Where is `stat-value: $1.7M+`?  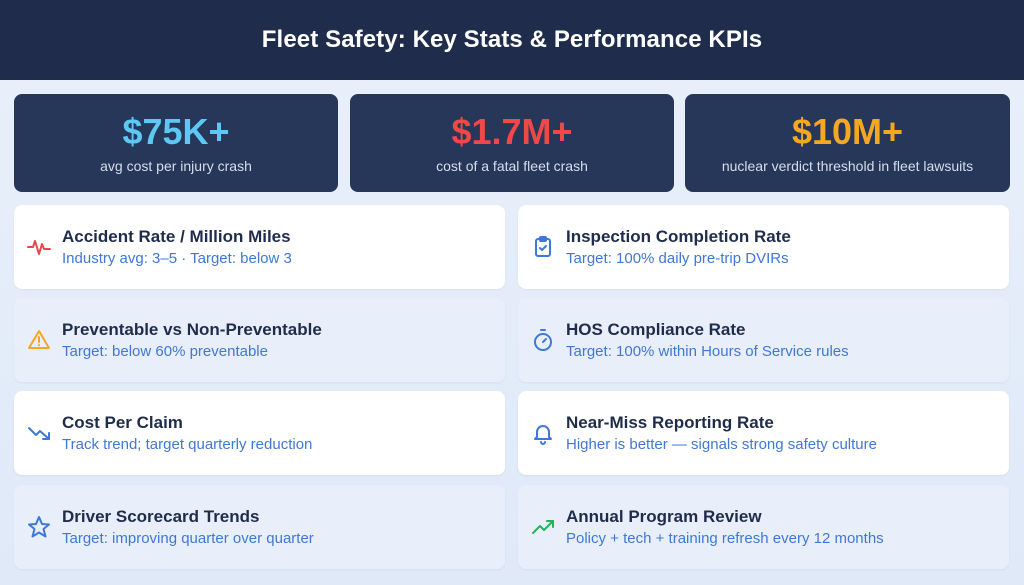 stat-value: $1.7M+ is located at coordinates (512, 131).